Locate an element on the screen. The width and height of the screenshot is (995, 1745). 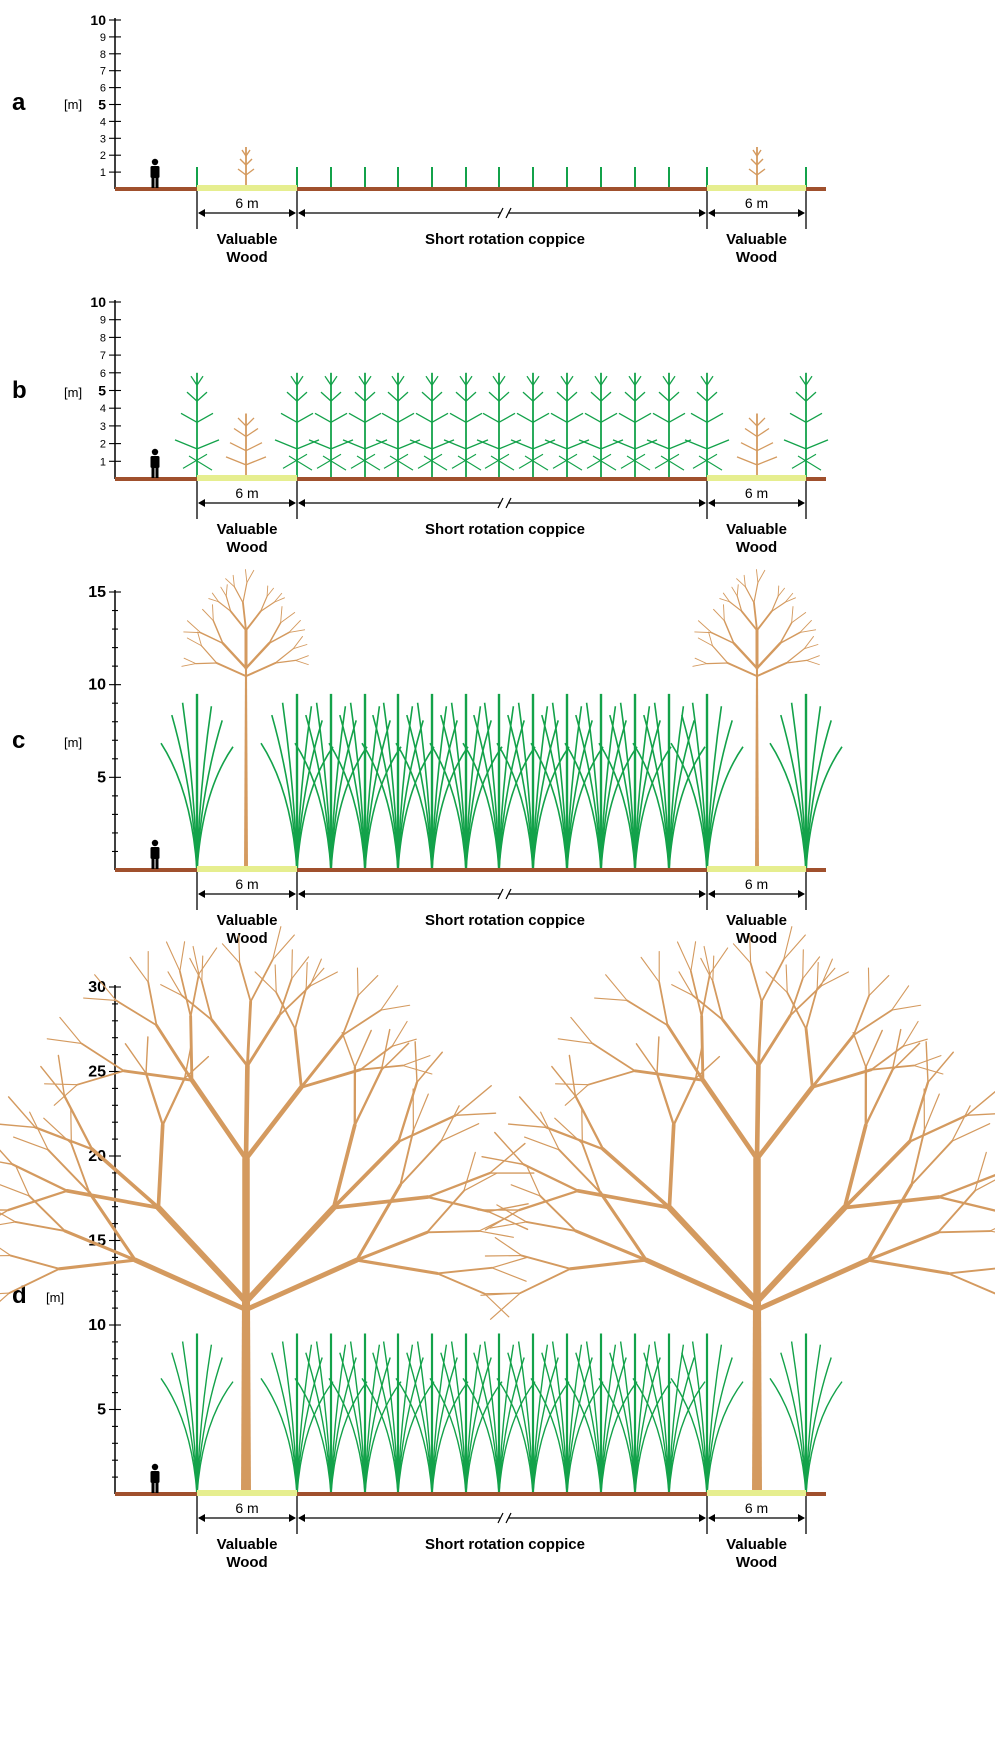
panel-letter: c is located at coordinates (18, 740).